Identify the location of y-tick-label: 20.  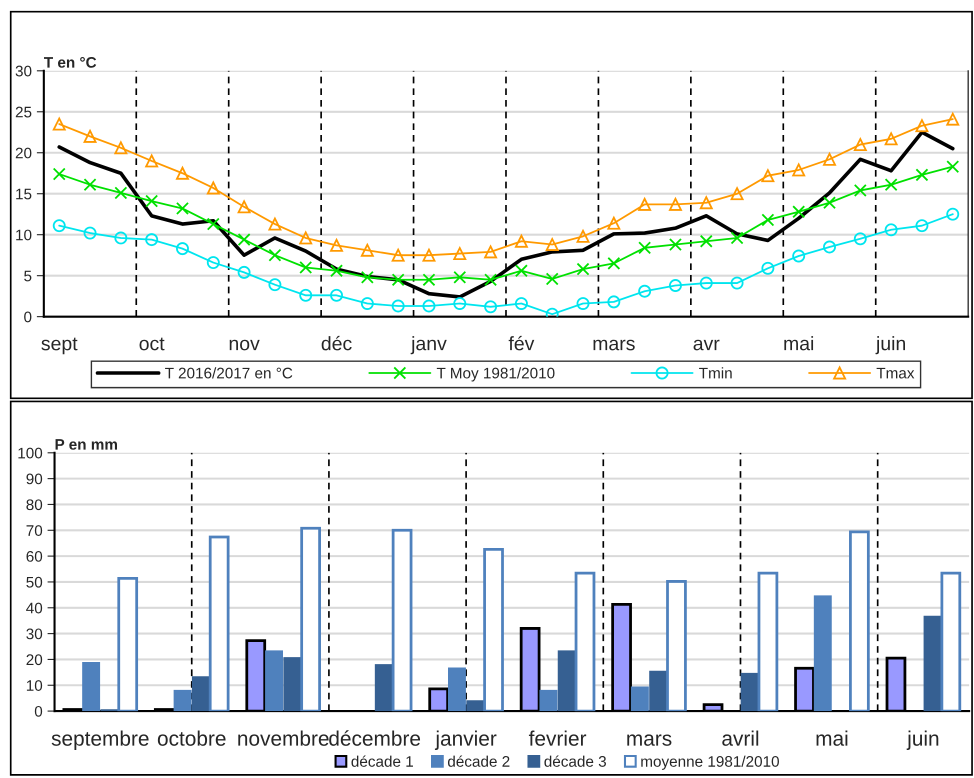
(24, 153).